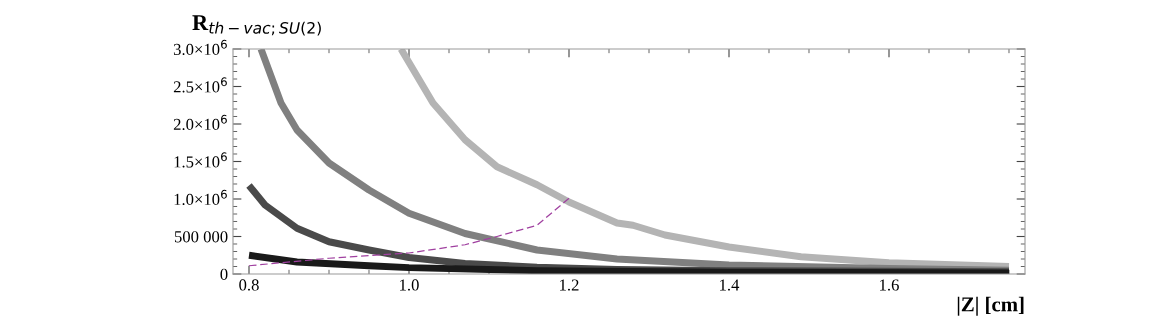 This screenshot has height=331, width=1170. I want to click on x-tick-label: 1.4, so click(730, 285).